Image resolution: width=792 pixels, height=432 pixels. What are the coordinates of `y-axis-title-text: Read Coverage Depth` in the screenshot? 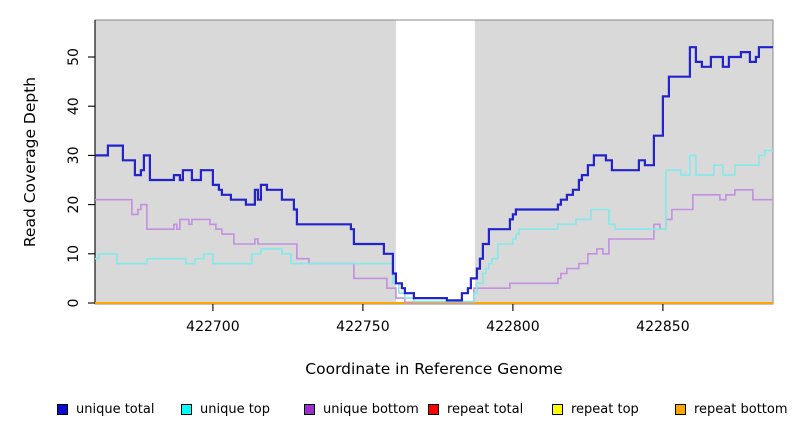 It's located at (30, 162).